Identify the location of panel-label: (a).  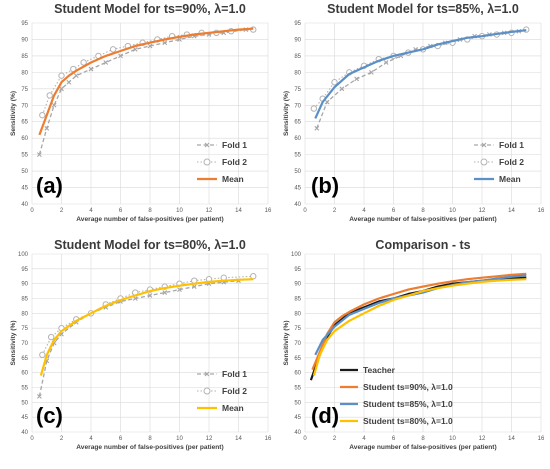
(49, 185).